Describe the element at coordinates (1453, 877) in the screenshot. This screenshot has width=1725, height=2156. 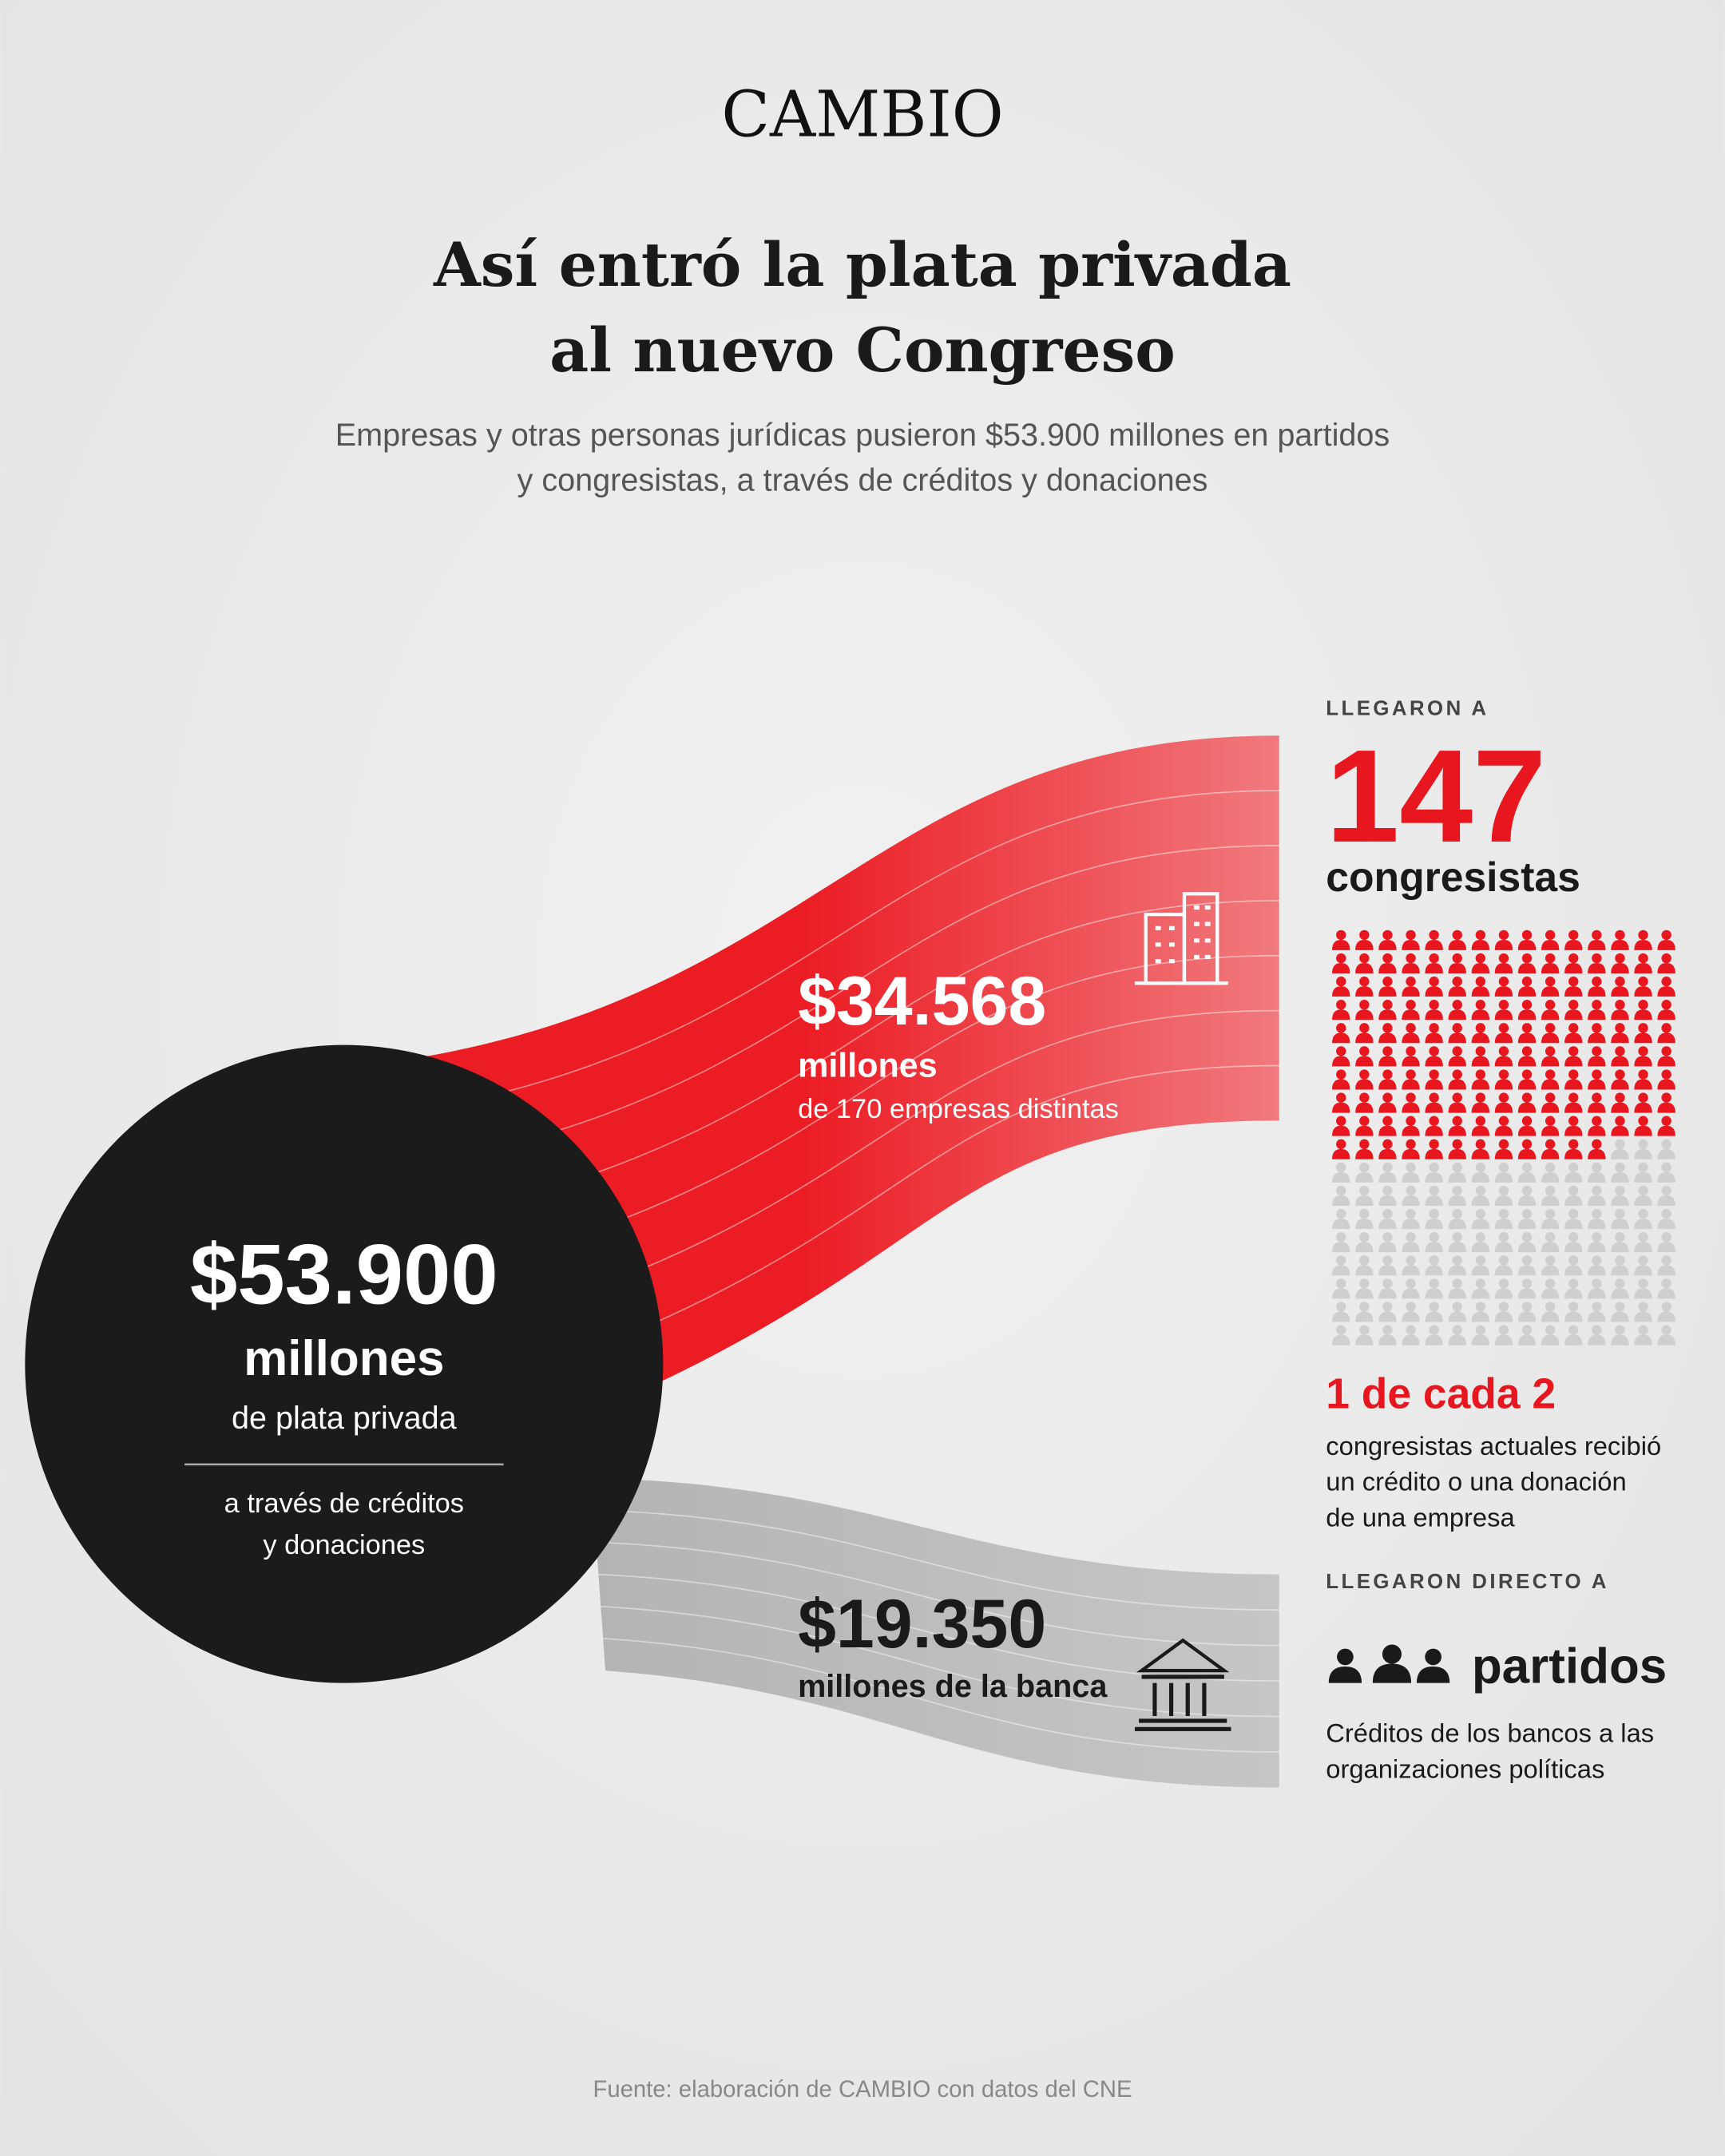
I see `congress-label: congresistas` at that location.